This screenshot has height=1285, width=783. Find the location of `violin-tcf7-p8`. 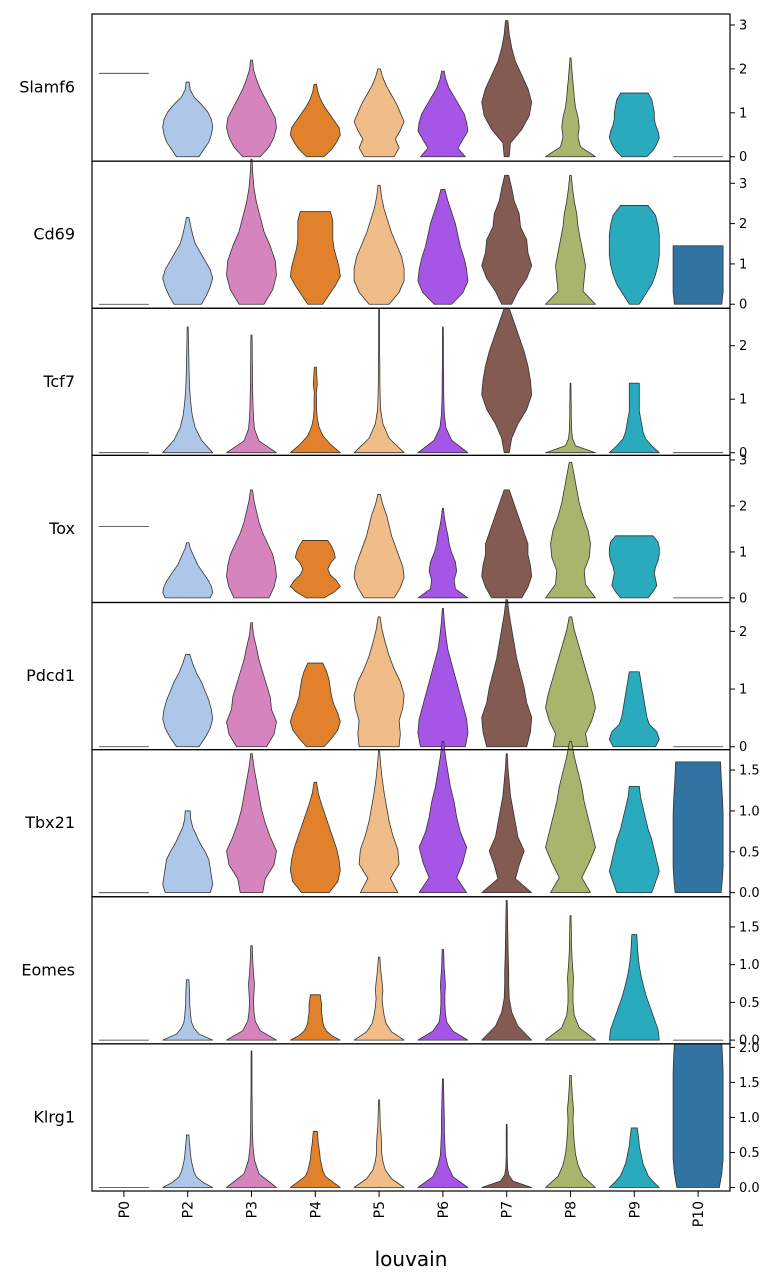

violin-tcf7-p8 is located at coordinates (570, 418).